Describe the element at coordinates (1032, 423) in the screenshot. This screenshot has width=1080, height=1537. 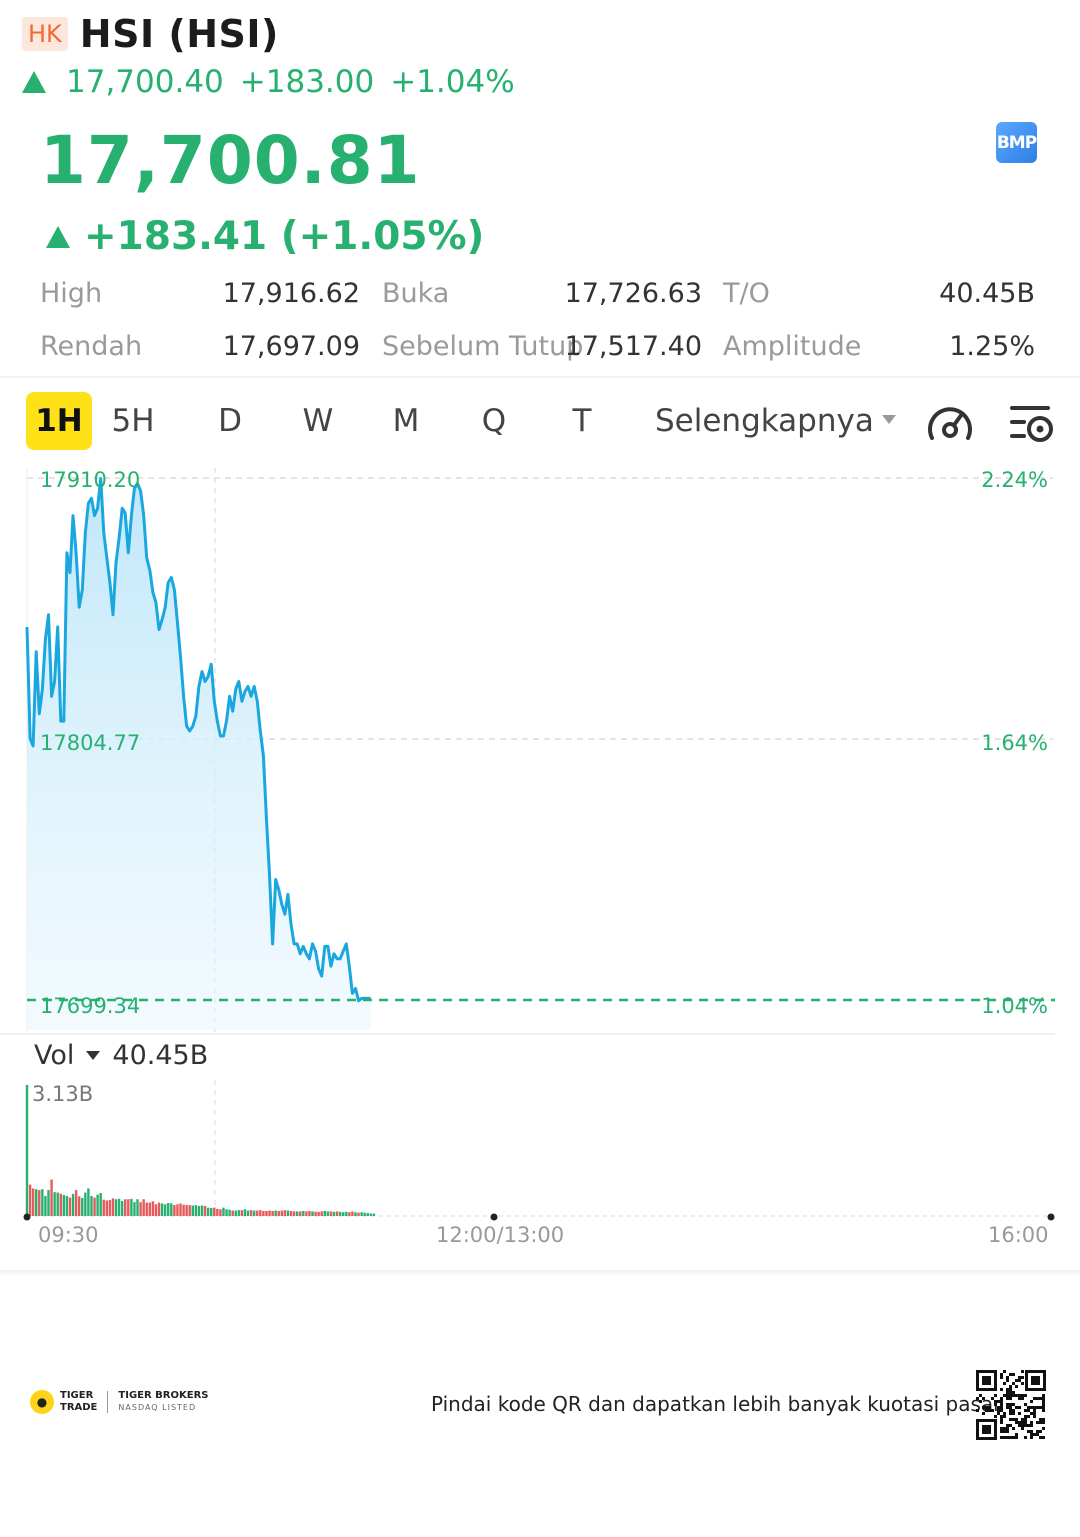
I see `chart-settings-icon` at that location.